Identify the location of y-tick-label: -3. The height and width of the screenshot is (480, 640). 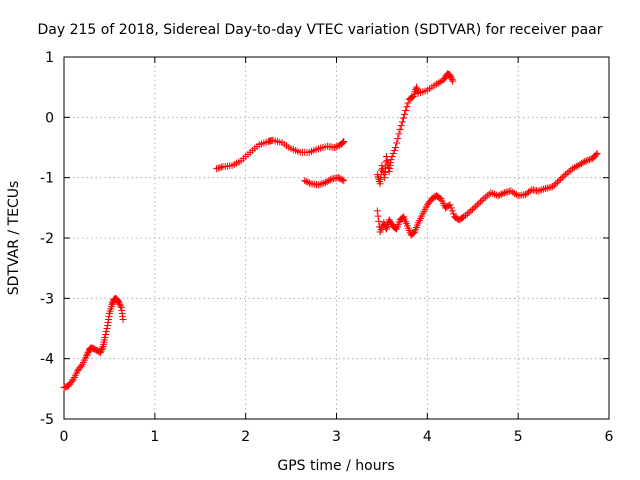
(47, 299).